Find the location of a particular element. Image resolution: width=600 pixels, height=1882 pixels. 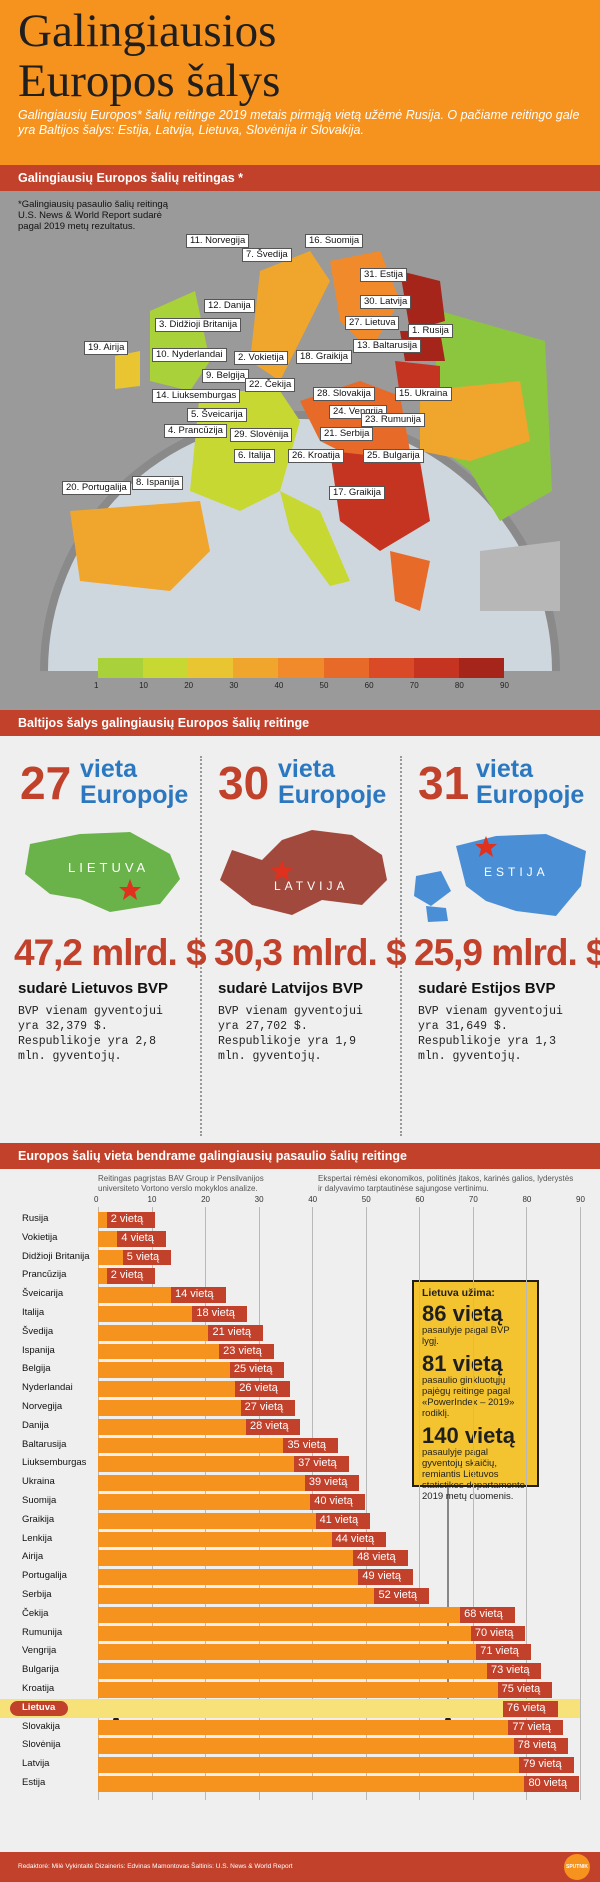

x-tick-label: 70 is located at coordinates (473, 1199).